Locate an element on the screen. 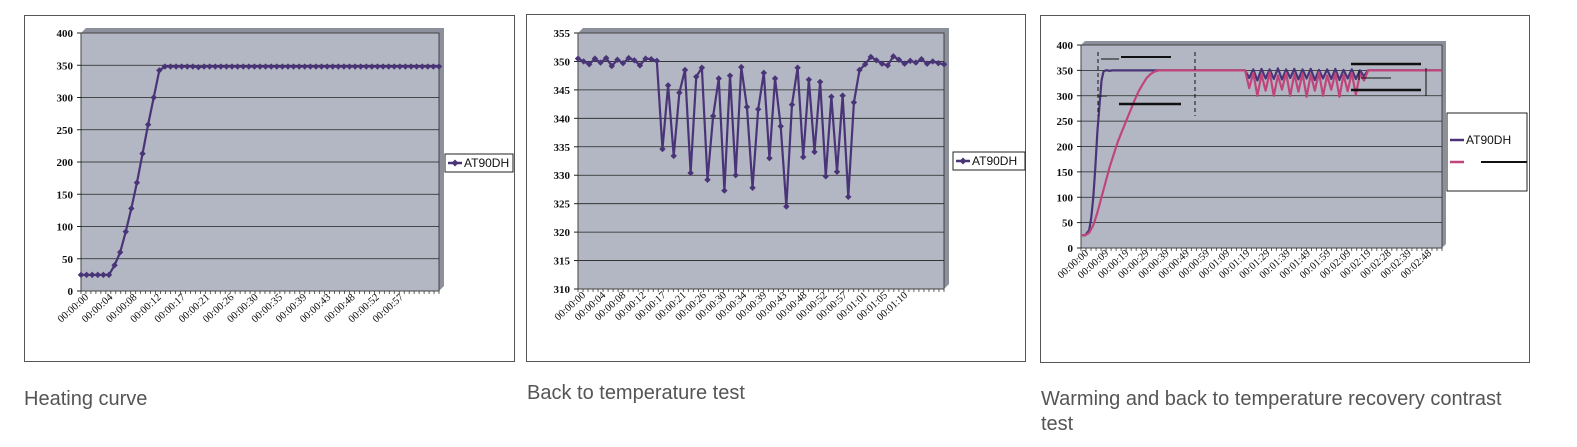 The image size is (1577, 447). y-tick-label: 50 is located at coordinates (68, 260).